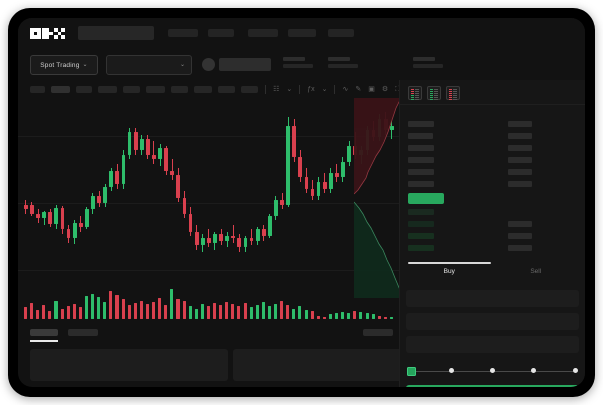 Image resolution: width=603 pixels, height=405 pixels. I want to click on tab-buy: Buy, so click(449, 271).